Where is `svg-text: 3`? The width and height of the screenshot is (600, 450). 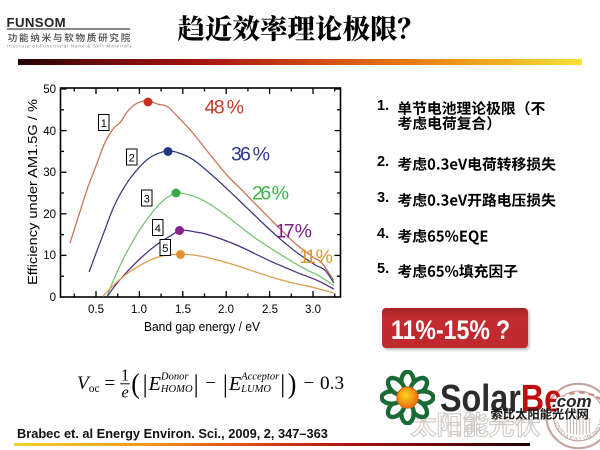
svg-text: 3 is located at coordinates (147, 200).